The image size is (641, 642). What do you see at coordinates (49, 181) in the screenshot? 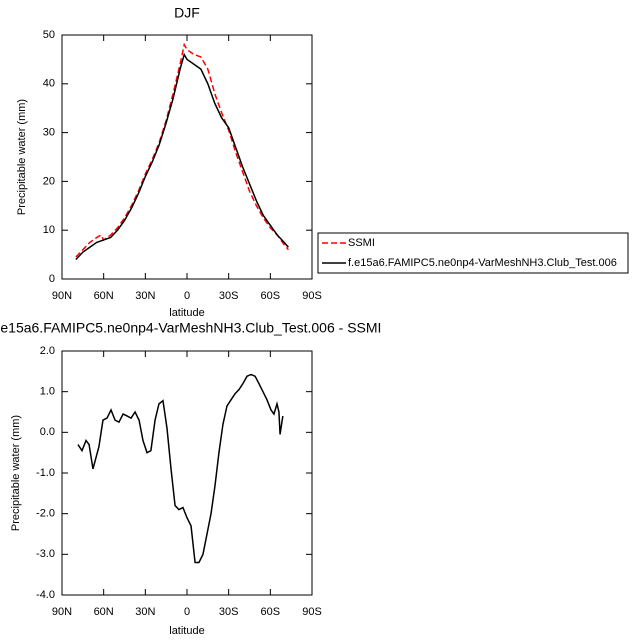
I see `y-tick-label: 20` at bounding box center [49, 181].